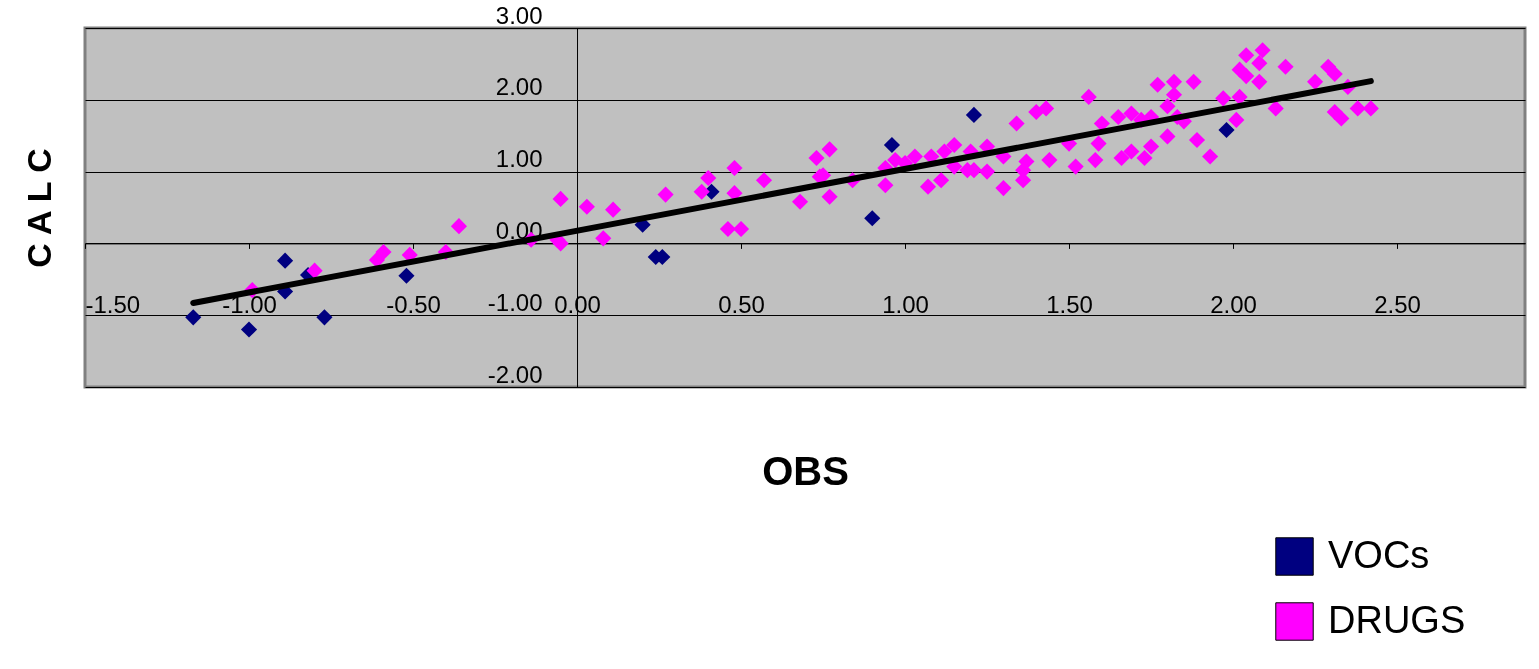  I want to click on x-tick-label: -0.50, so click(413, 304).